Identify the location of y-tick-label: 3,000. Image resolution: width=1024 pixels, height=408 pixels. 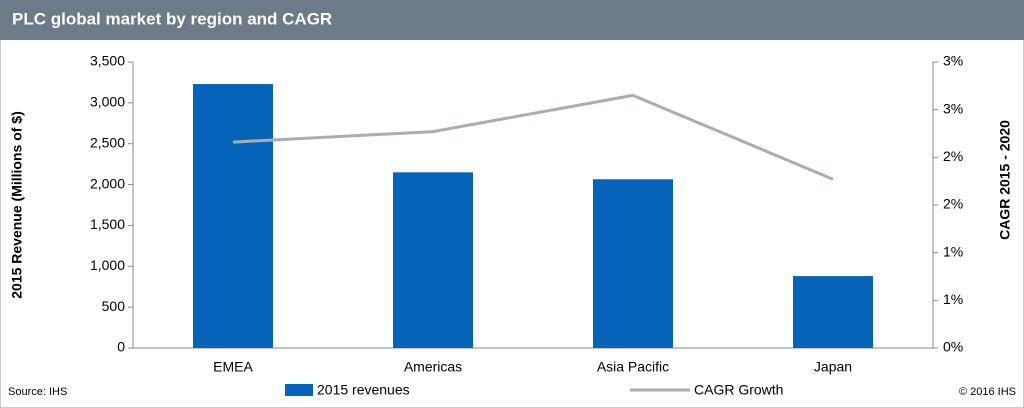
(107, 102).